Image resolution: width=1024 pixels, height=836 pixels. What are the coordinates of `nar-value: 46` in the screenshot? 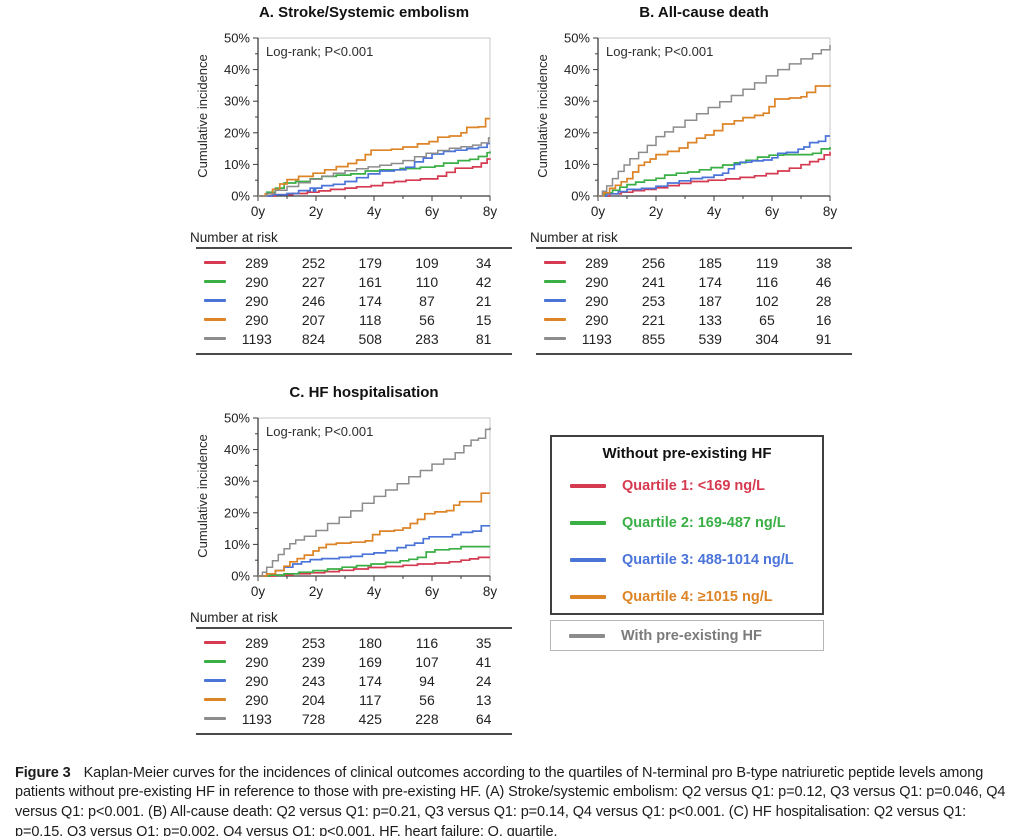 It's located at (823, 281).